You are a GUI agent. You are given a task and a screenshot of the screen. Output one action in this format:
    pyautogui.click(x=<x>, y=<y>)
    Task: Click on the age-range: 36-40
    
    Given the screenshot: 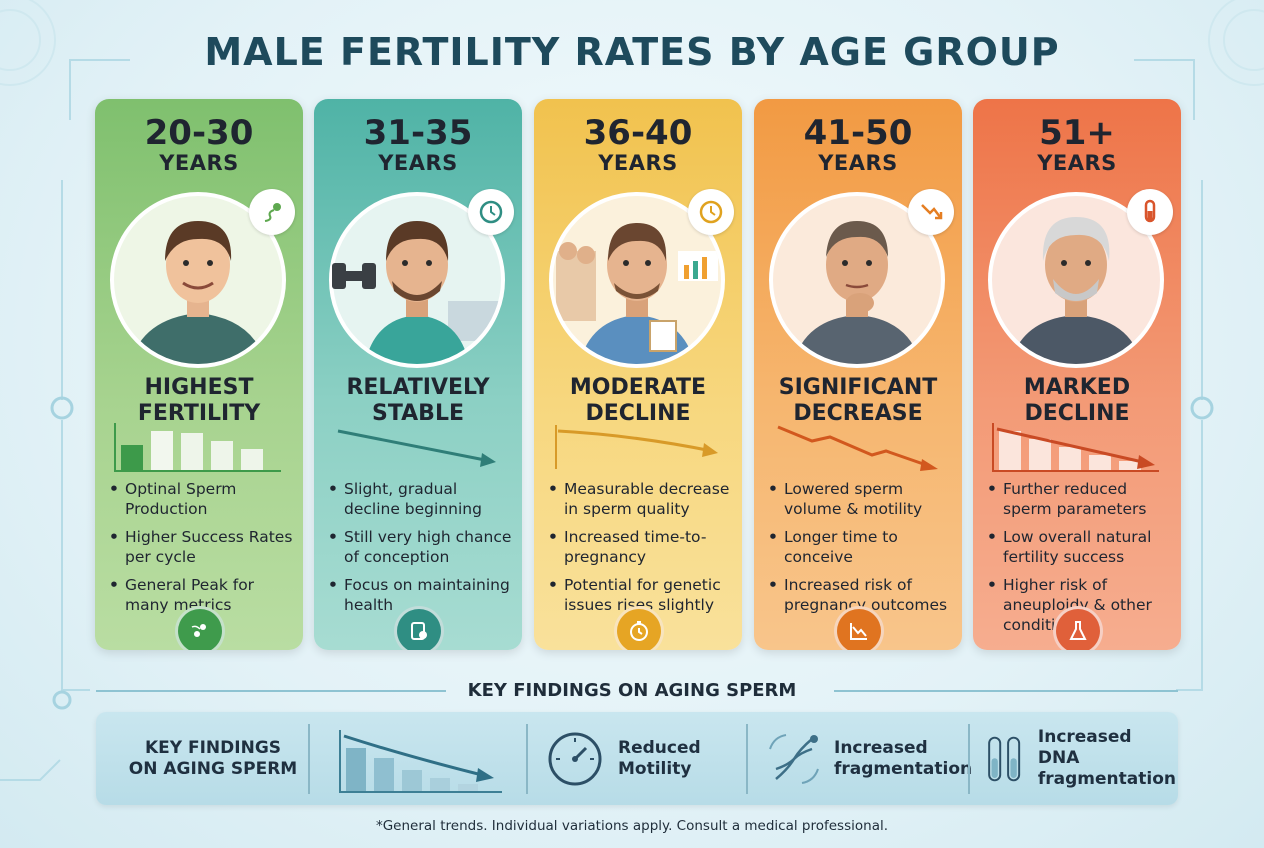 What is the action you would take?
    pyautogui.click(x=638, y=133)
    